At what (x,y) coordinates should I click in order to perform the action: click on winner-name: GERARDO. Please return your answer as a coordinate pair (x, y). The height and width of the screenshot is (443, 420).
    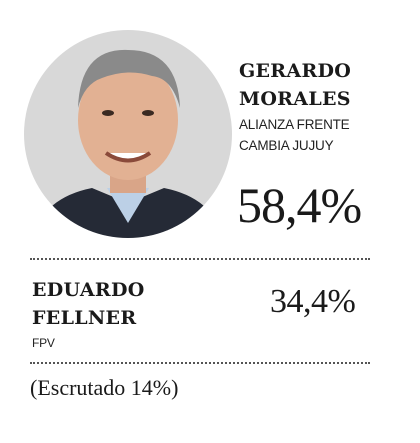
    Looking at the image, I should click on (295, 71).